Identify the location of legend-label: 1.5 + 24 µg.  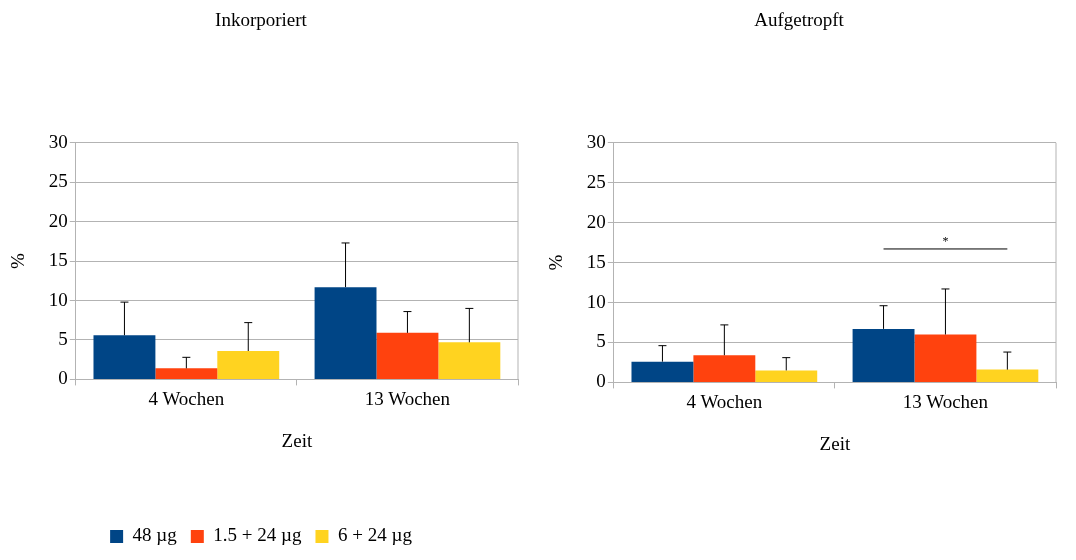
(257, 535).